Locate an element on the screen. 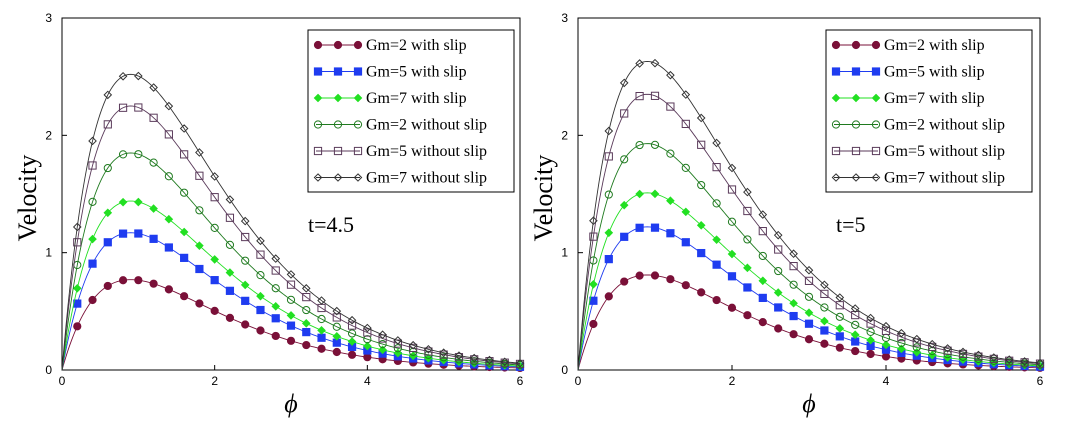 The width and height of the screenshot is (1068, 428). legend-label: Gm=2 without slip is located at coordinates (426, 125).